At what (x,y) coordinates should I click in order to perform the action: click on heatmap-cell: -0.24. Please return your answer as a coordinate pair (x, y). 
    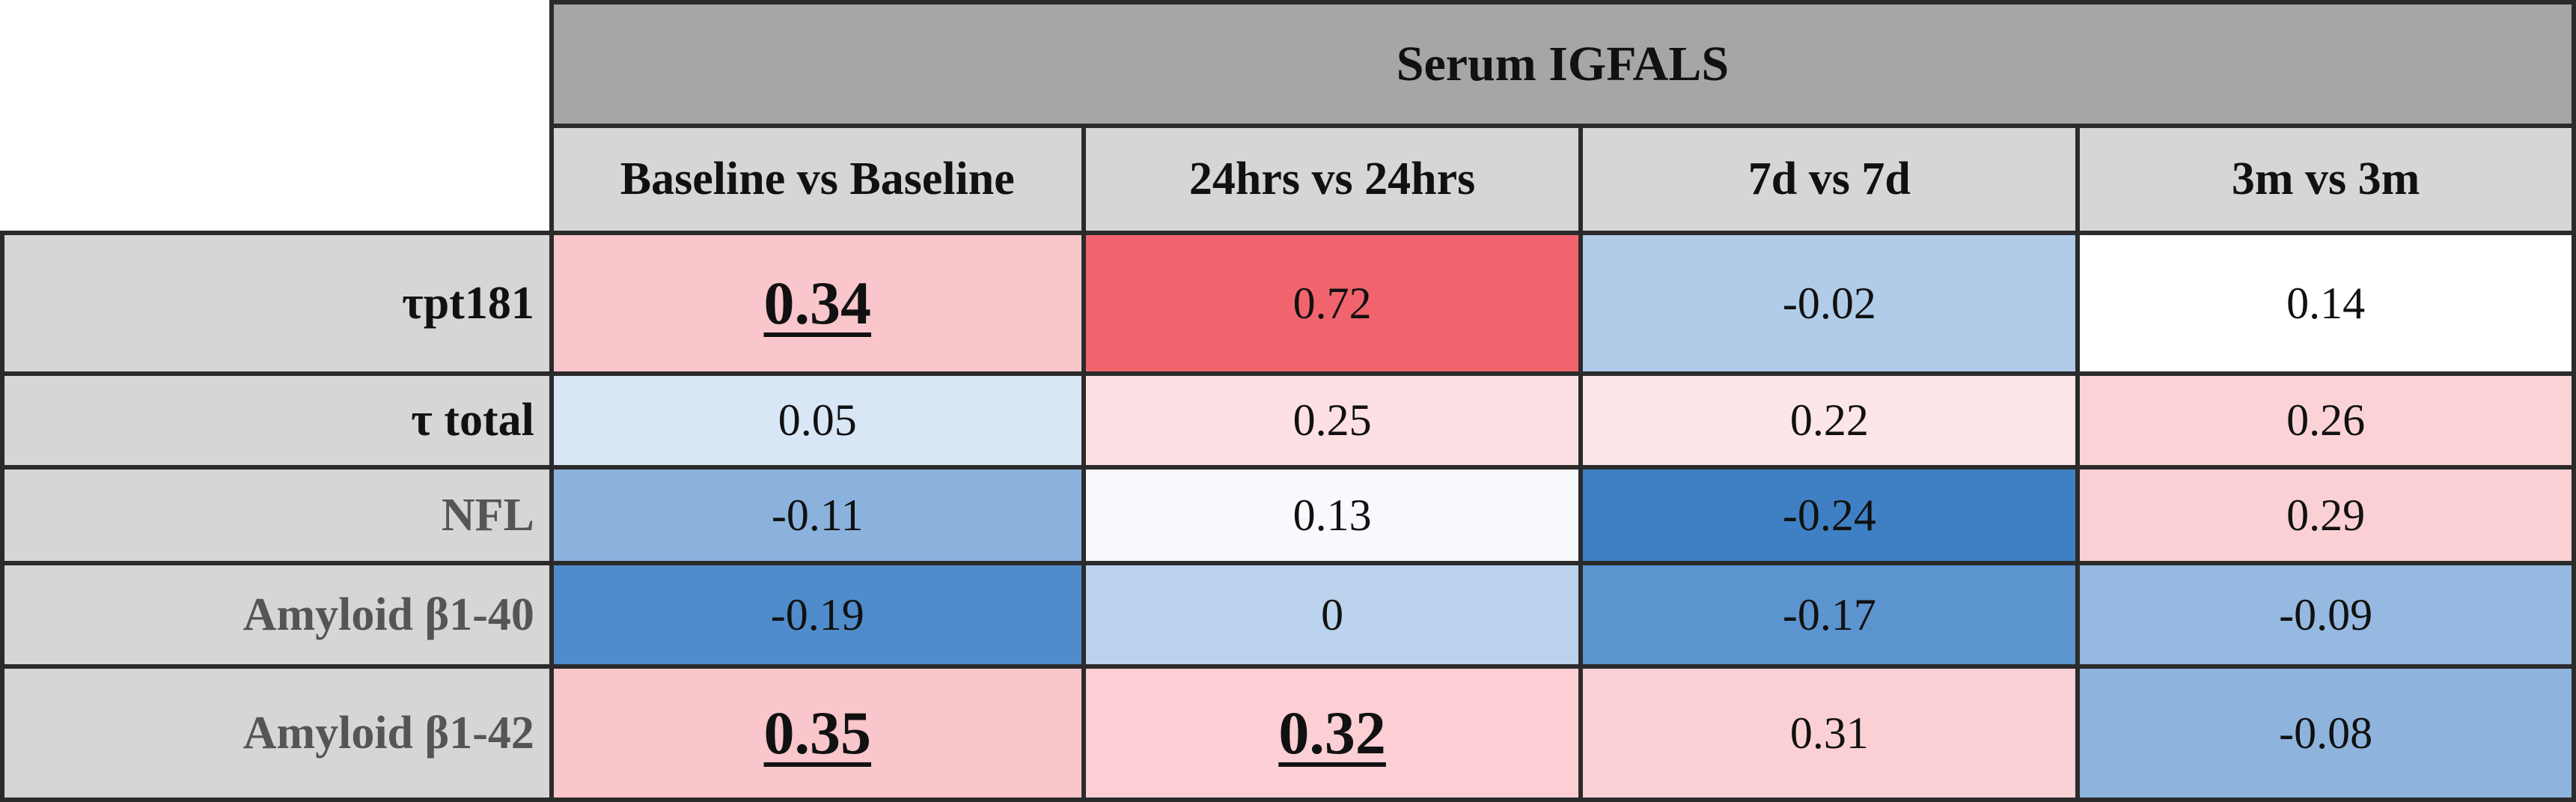
    Looking at the image, I should click on (1829, 515).